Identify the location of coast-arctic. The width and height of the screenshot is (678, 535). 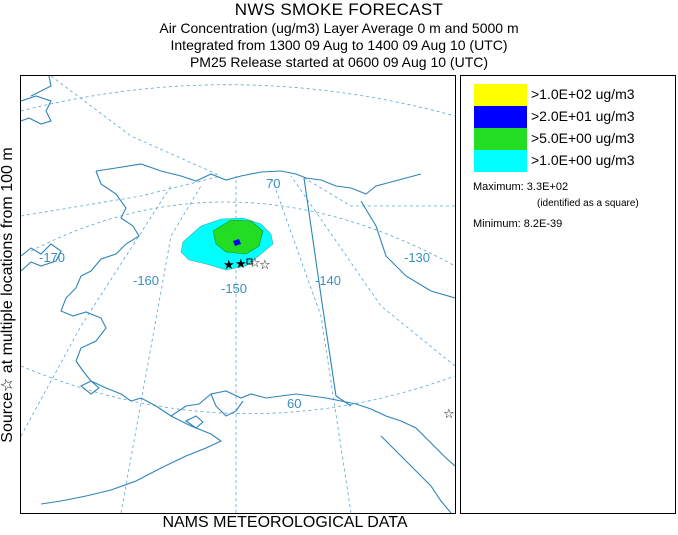
(258, 179).